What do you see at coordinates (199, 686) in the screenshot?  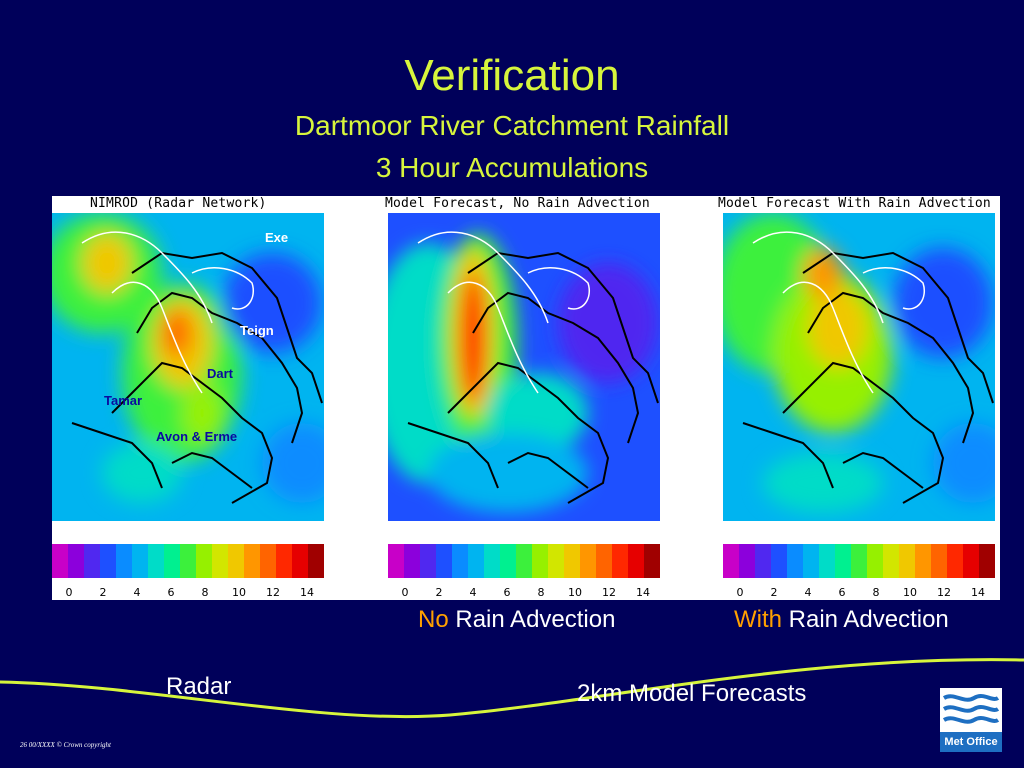 I see `radar-label: Radar` at bounding box center [199, 686].